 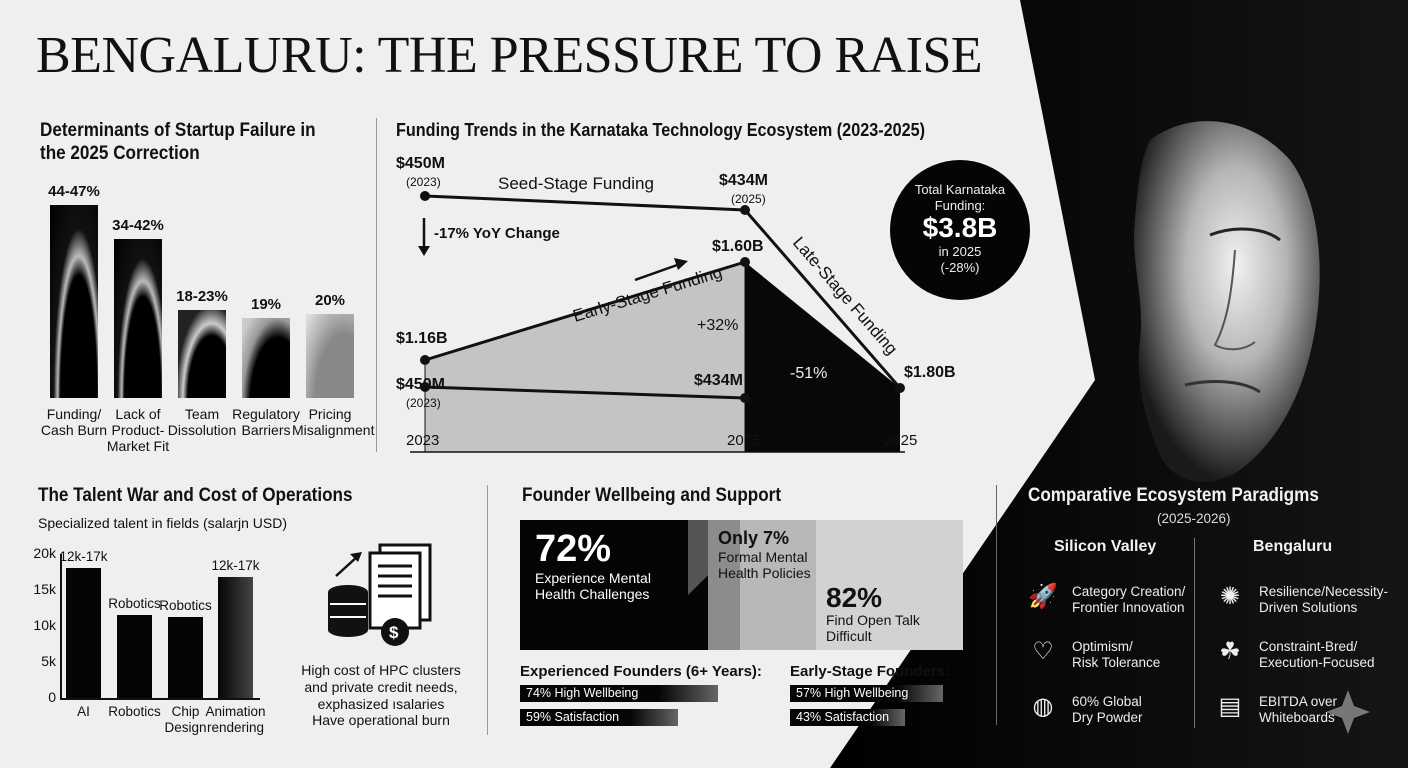 What do you see at coordinates (738, 246) in the screenshot?
I see `early-peak-value: $1.60B` at bounding box center [738, 246].